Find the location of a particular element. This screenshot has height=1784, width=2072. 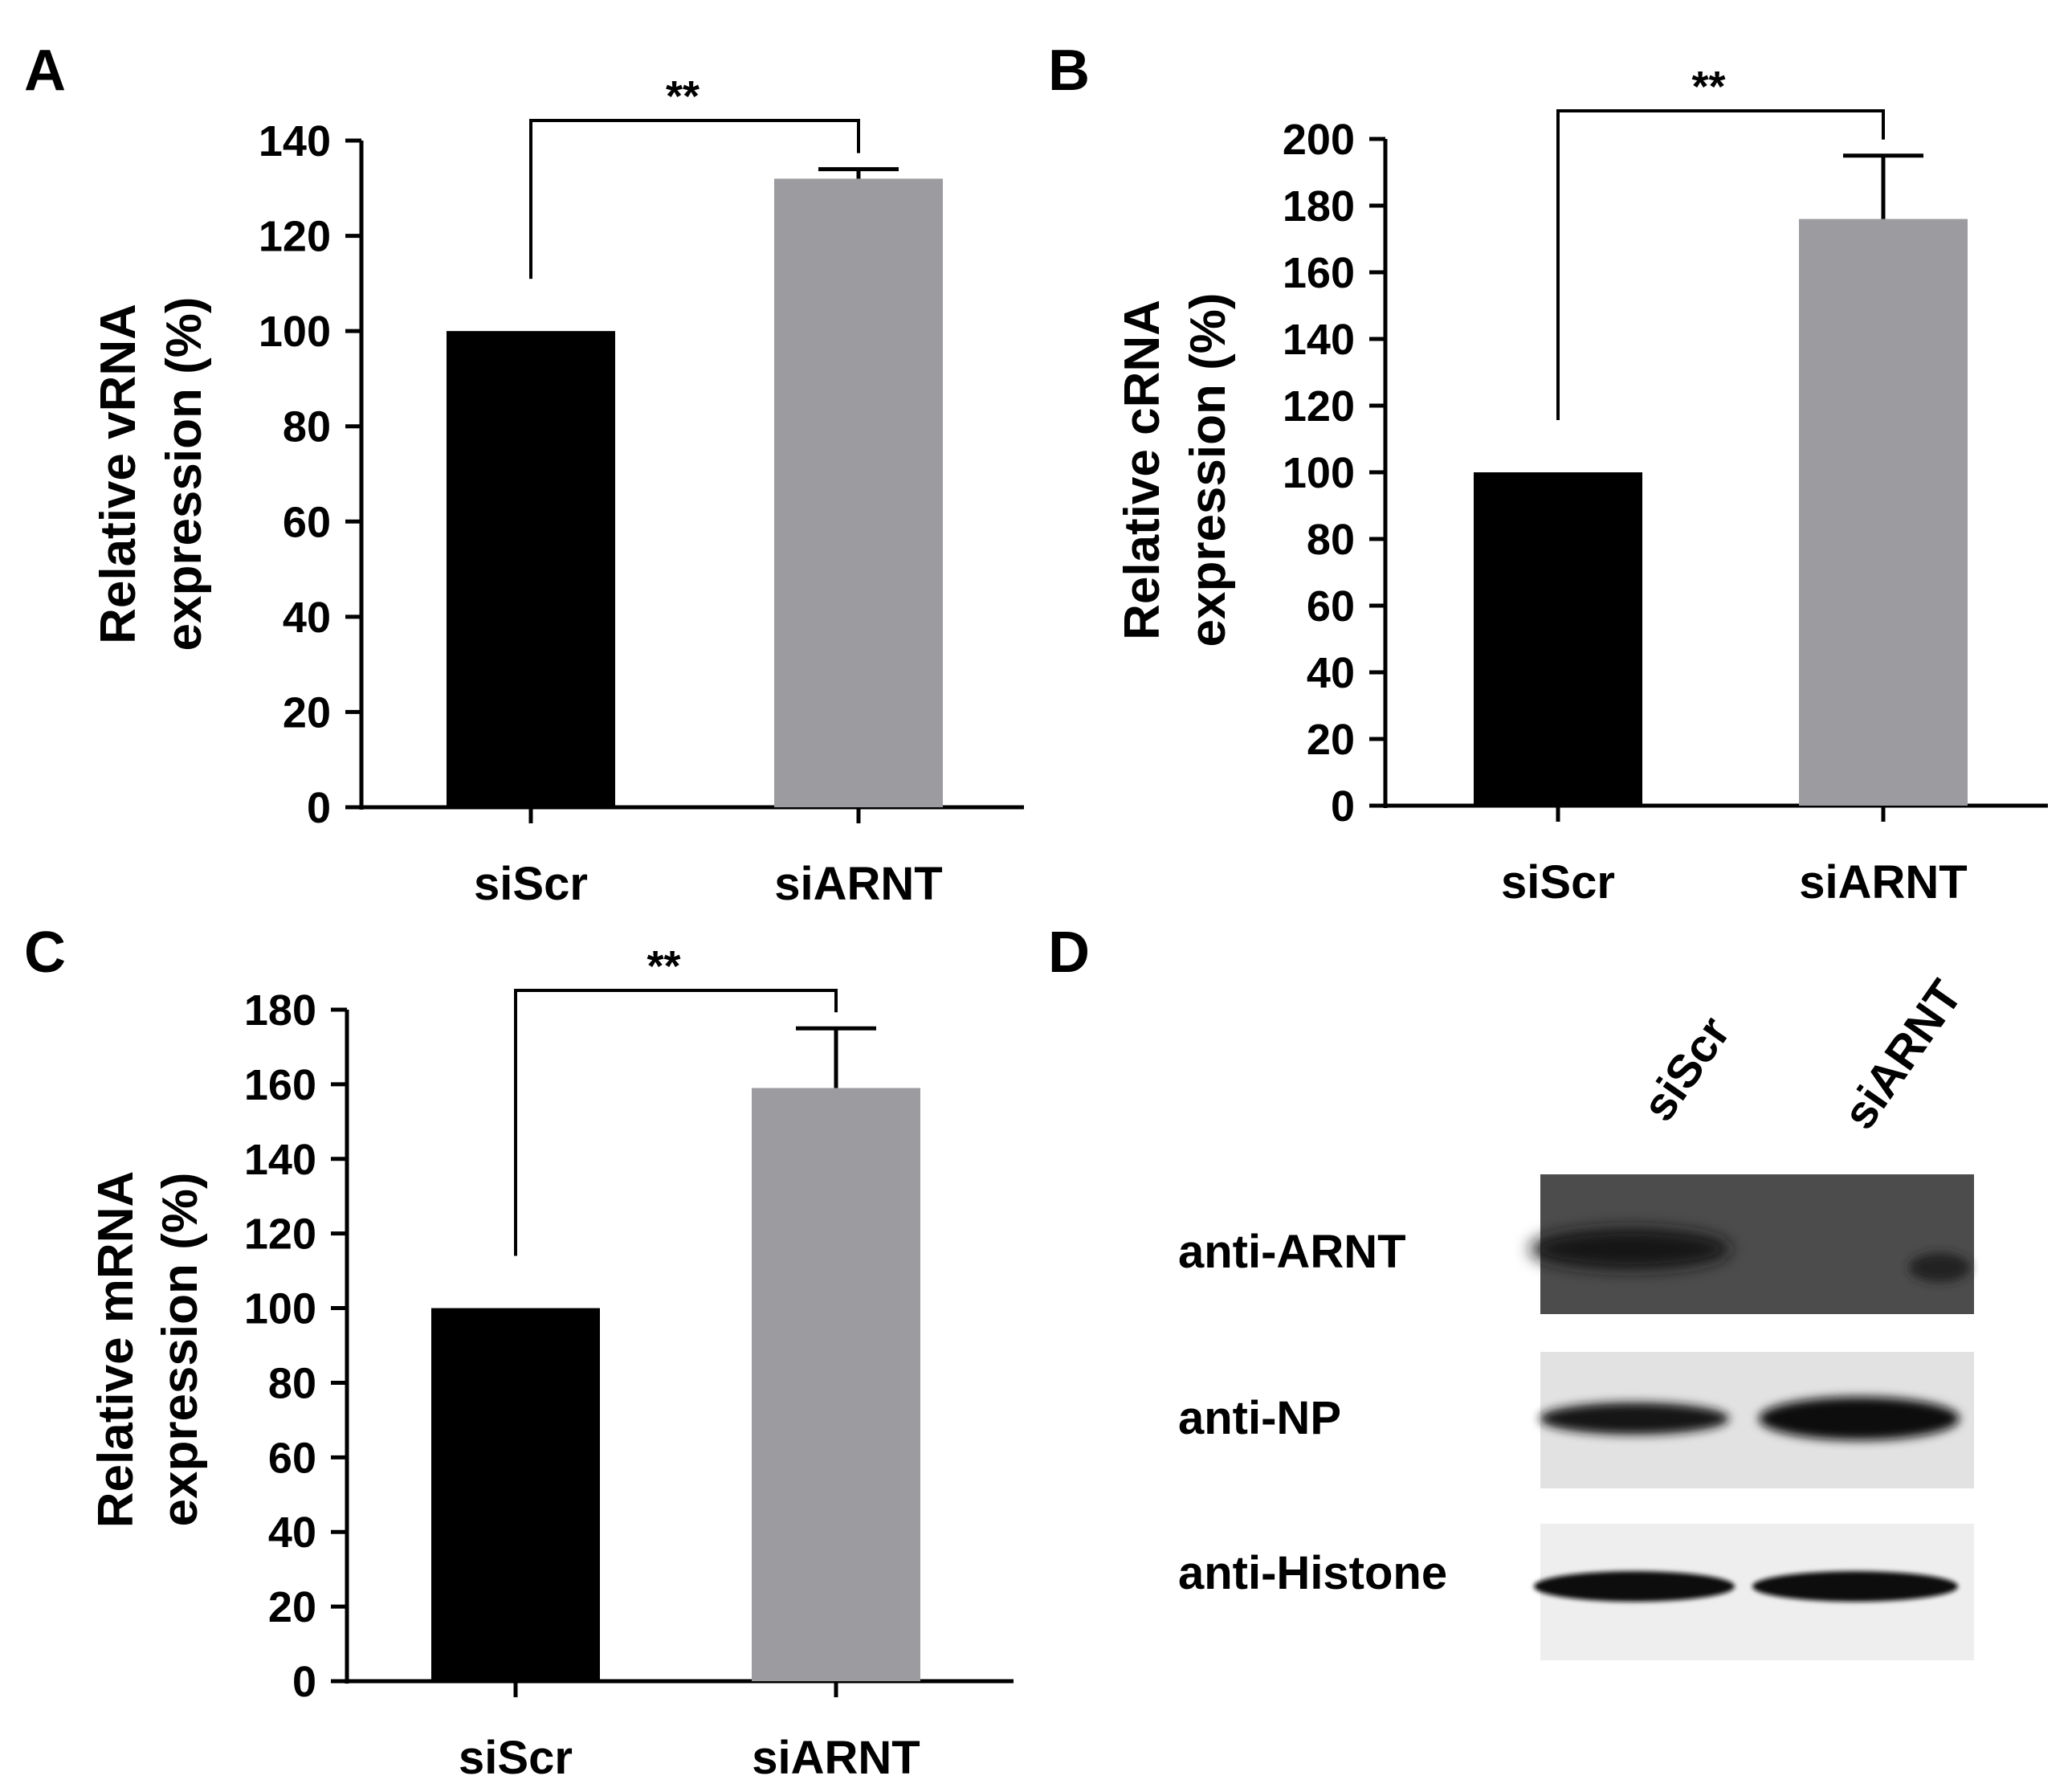

blot-strip-np is located at coordinates (1757, 1420).